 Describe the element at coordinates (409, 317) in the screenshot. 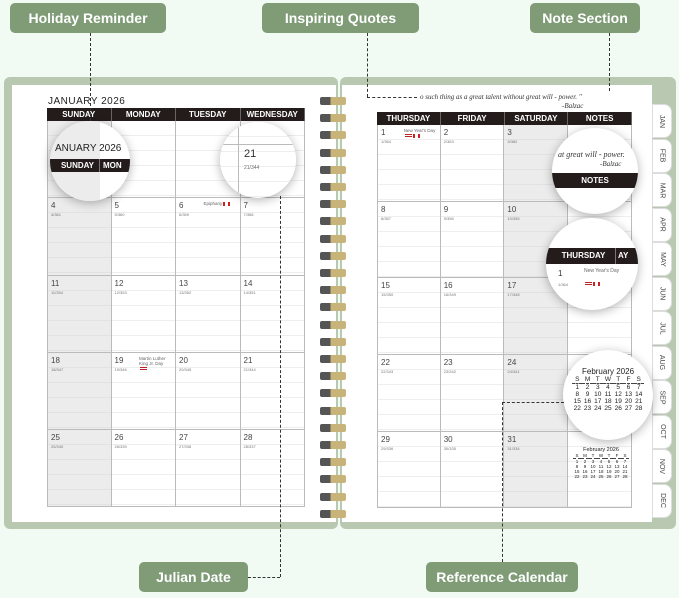

I see `day-cell: 15 15/350` at that location.